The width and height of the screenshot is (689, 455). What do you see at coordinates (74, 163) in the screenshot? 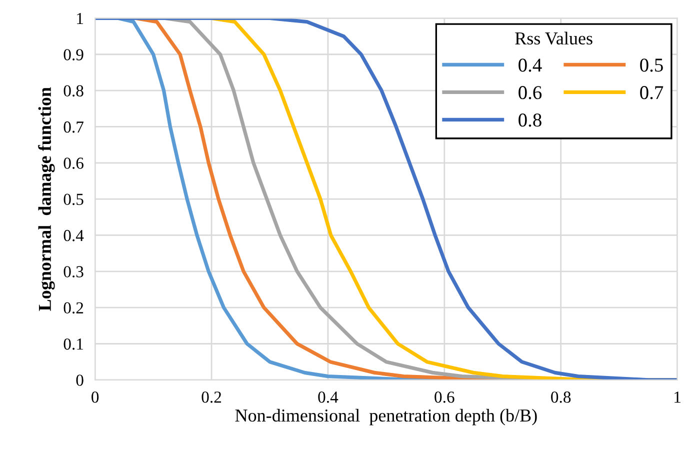
I see `y-tick-label: 0.6` at bounding box center [74, 163].